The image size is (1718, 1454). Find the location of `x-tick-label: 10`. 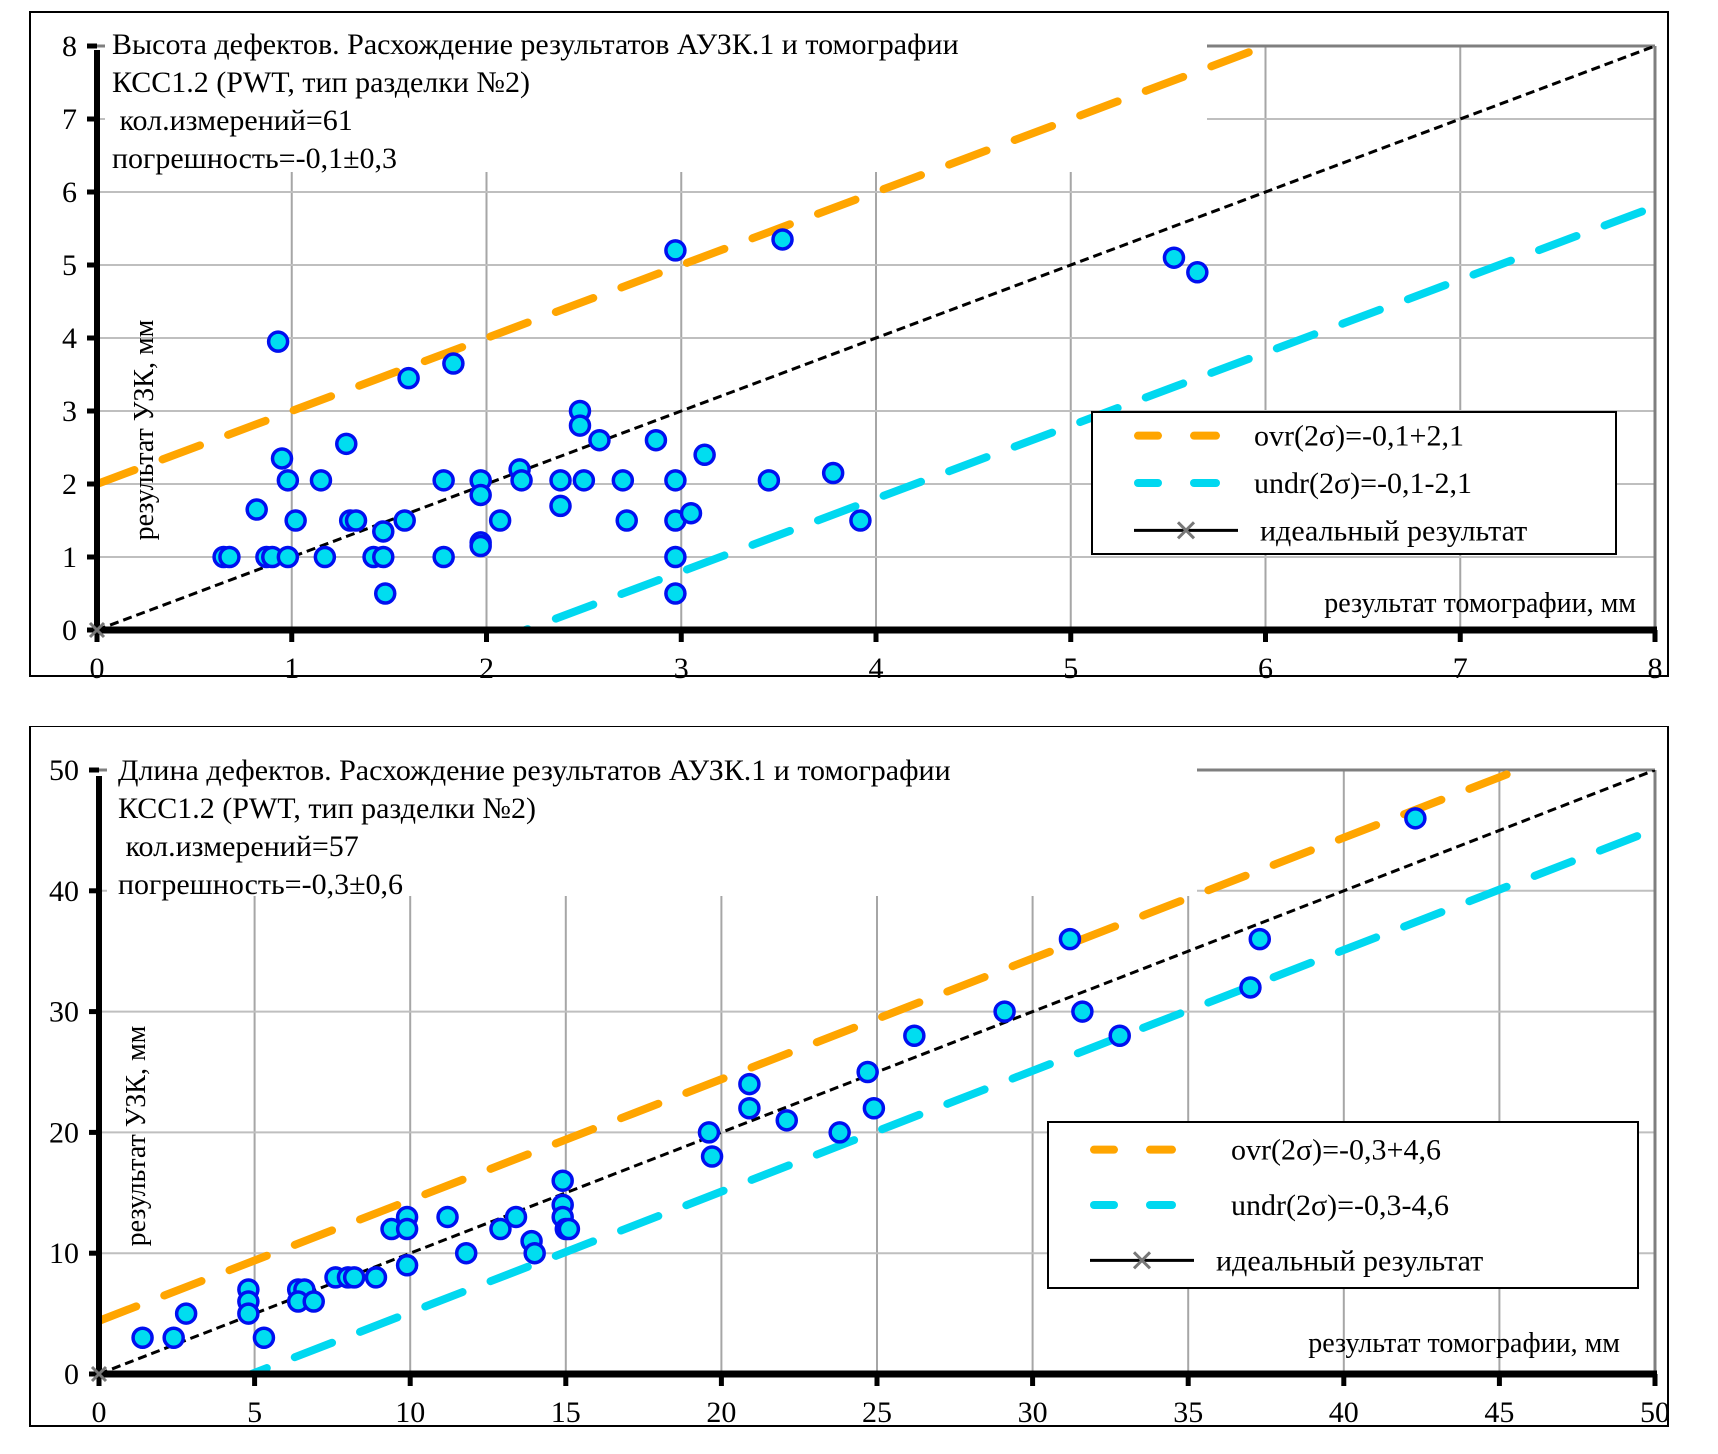

x-tick-label: 10 is located at coordinates (410, 1412).